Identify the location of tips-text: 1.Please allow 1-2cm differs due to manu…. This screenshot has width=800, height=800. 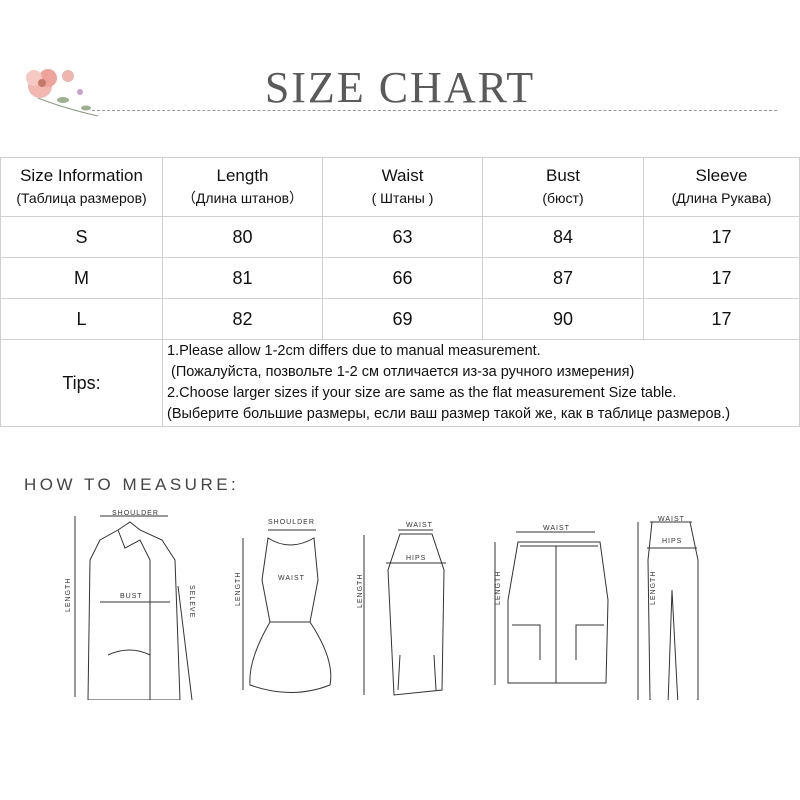
(481, 383).